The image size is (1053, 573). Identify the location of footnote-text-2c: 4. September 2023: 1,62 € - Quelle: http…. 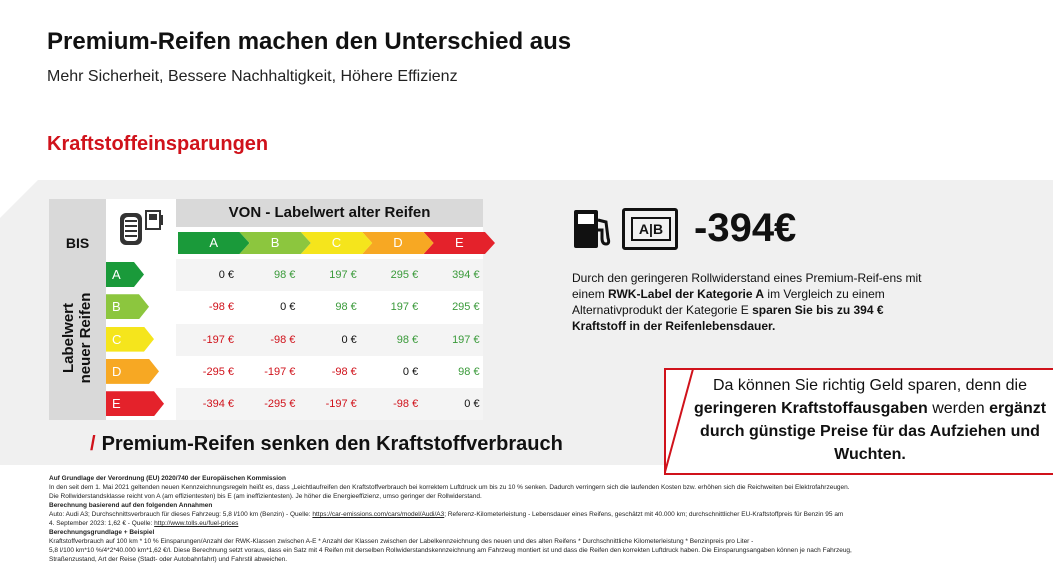
(144, 523).